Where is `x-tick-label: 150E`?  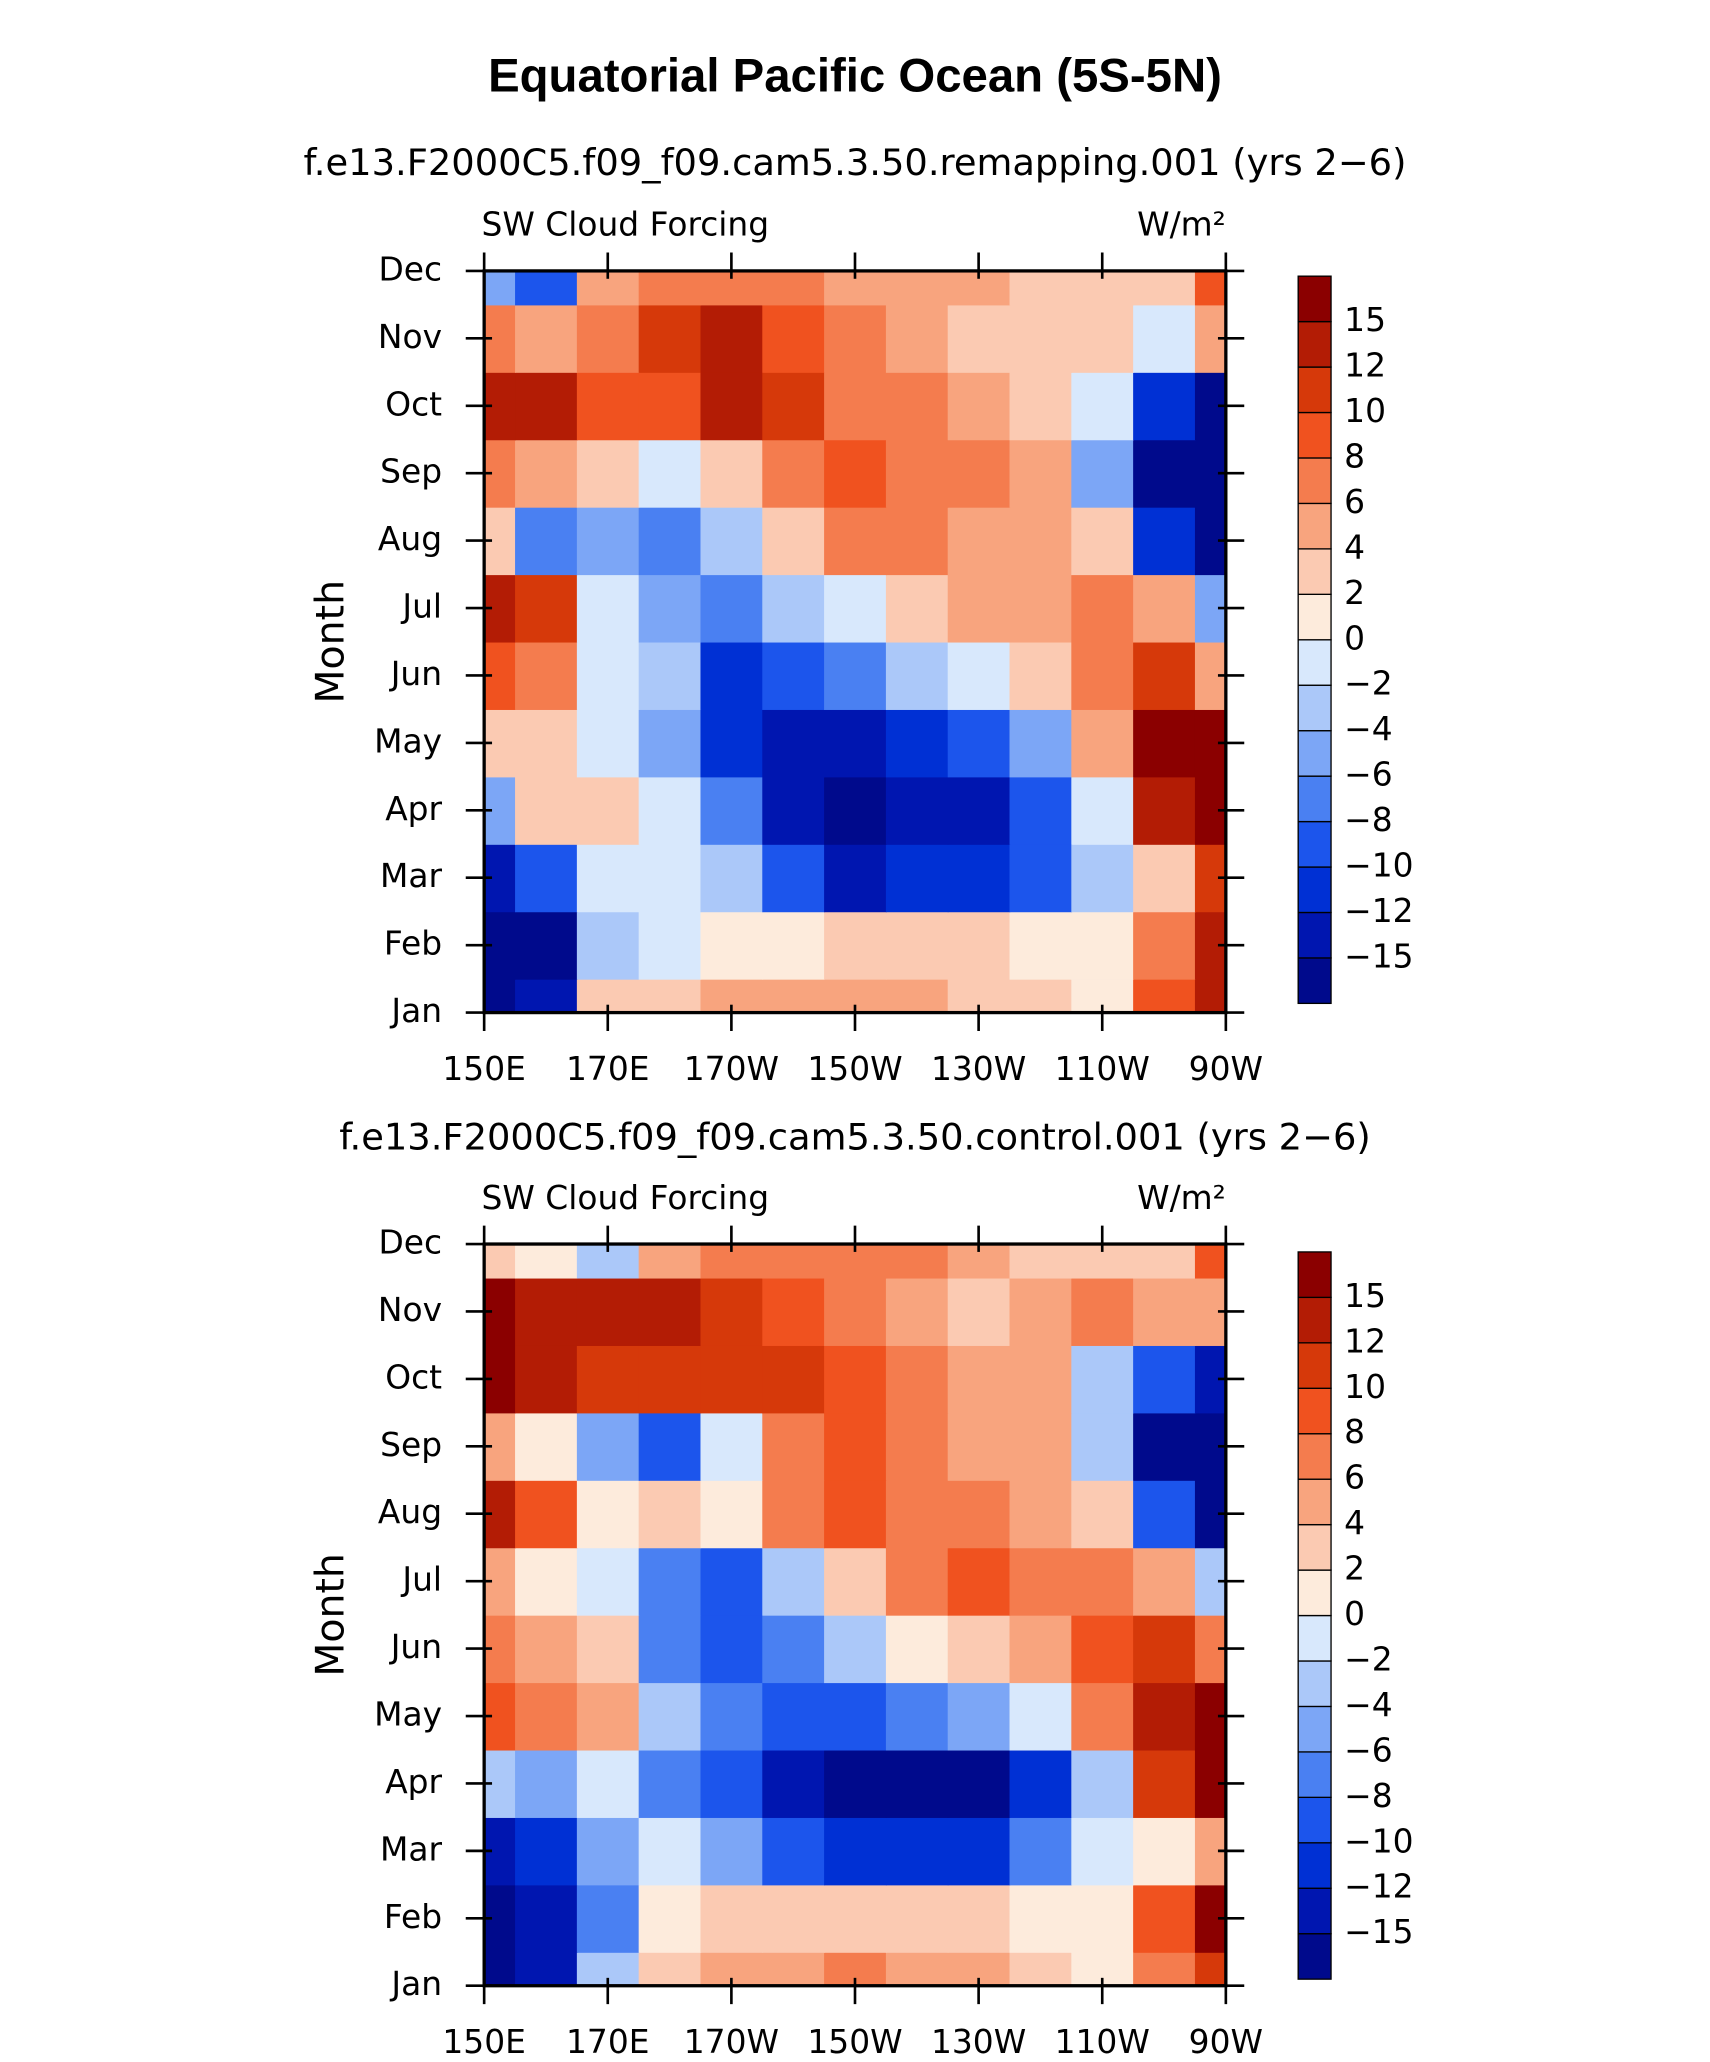 x-tick-label: 150E is located at coordinates (483, 1068).